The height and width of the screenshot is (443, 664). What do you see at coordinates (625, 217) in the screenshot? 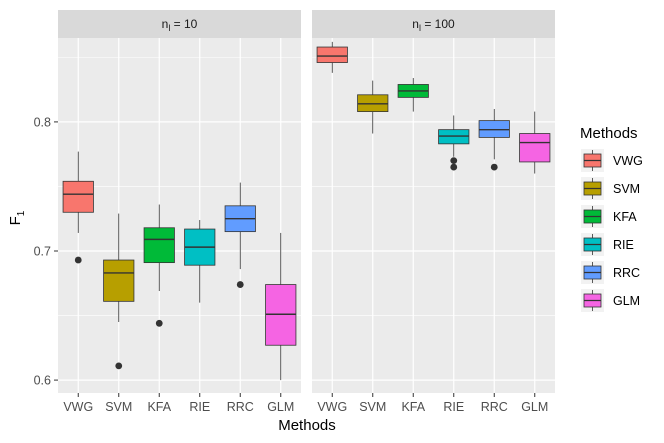
I see `legend-label: KFA` at bounding box center [625, 217].